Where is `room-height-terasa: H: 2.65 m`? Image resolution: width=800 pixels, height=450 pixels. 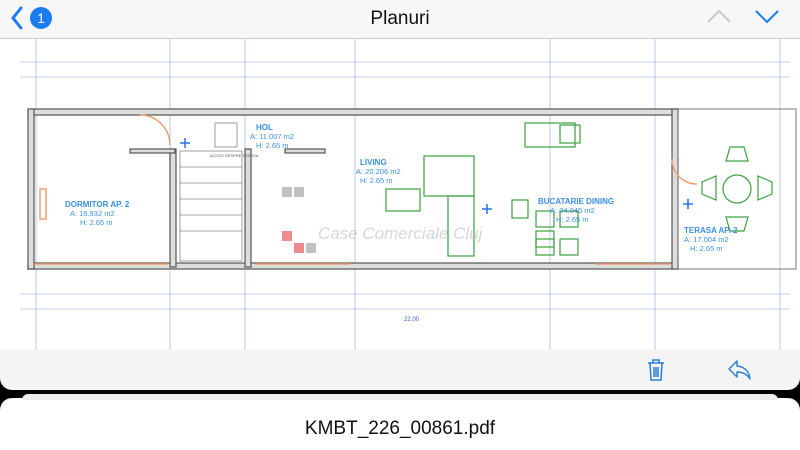
room-height-terasa: H: 2.65 m is located at coordinates (706, 248).